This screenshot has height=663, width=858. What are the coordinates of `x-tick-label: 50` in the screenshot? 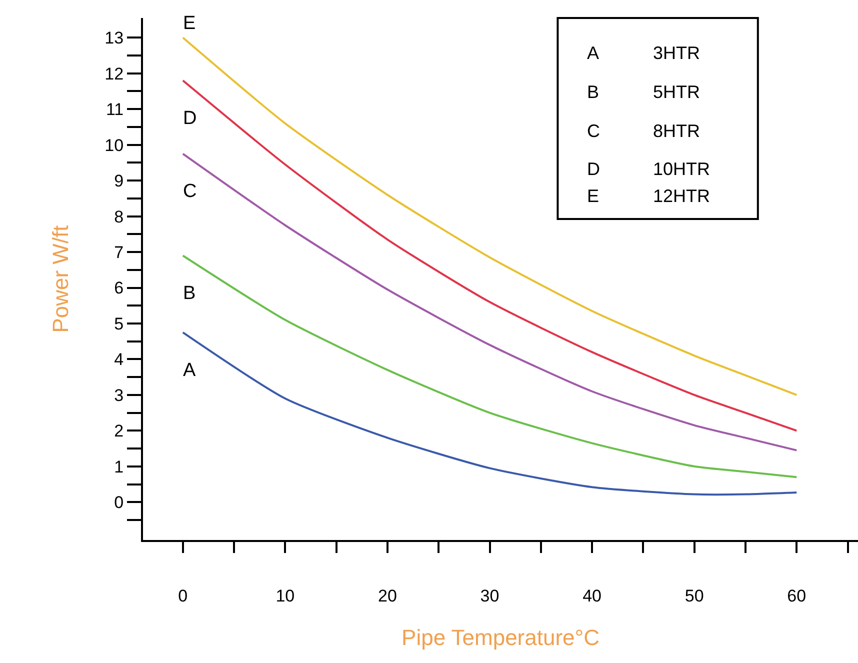 It's located at (694, 596).